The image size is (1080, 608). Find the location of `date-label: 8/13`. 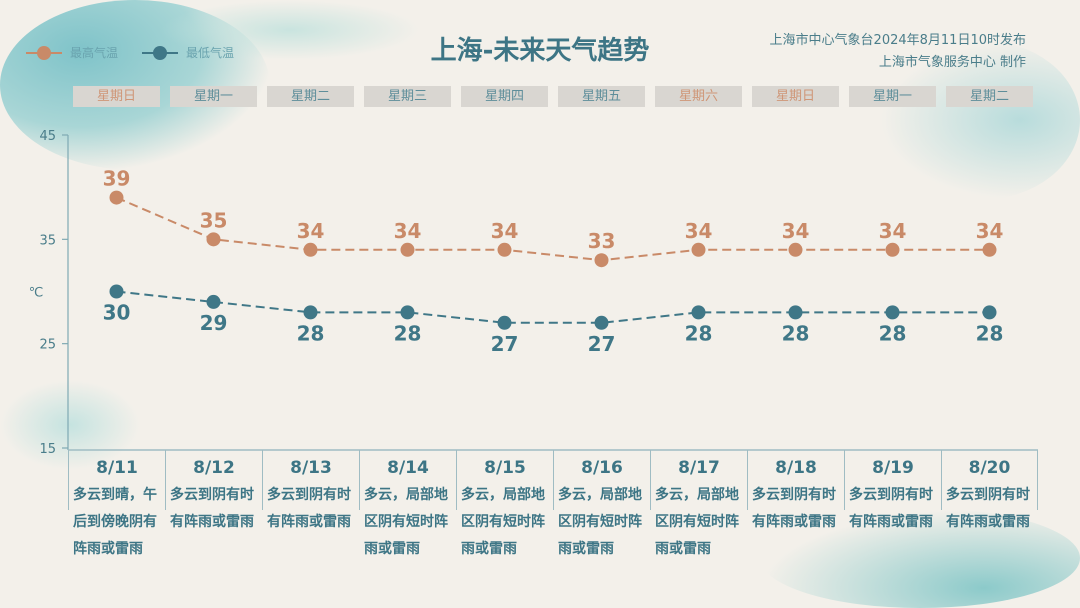

date-label: 8/13 is located at coordinates (311, 468).